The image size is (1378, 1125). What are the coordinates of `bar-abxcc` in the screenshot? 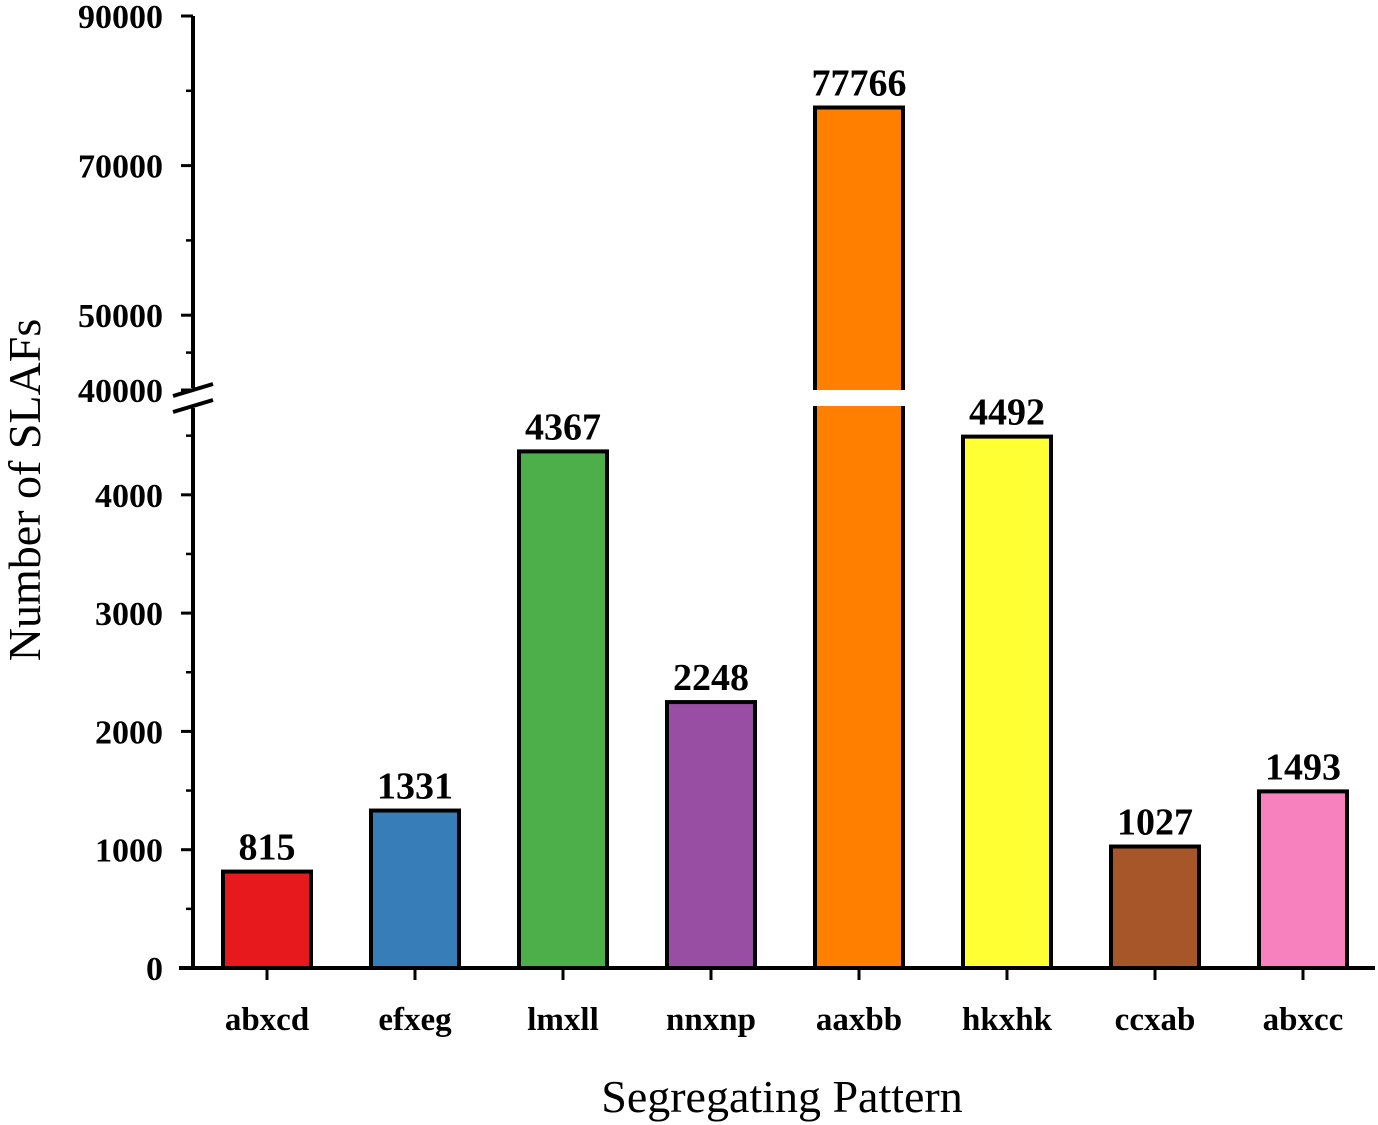 It's located at (1303, 880).